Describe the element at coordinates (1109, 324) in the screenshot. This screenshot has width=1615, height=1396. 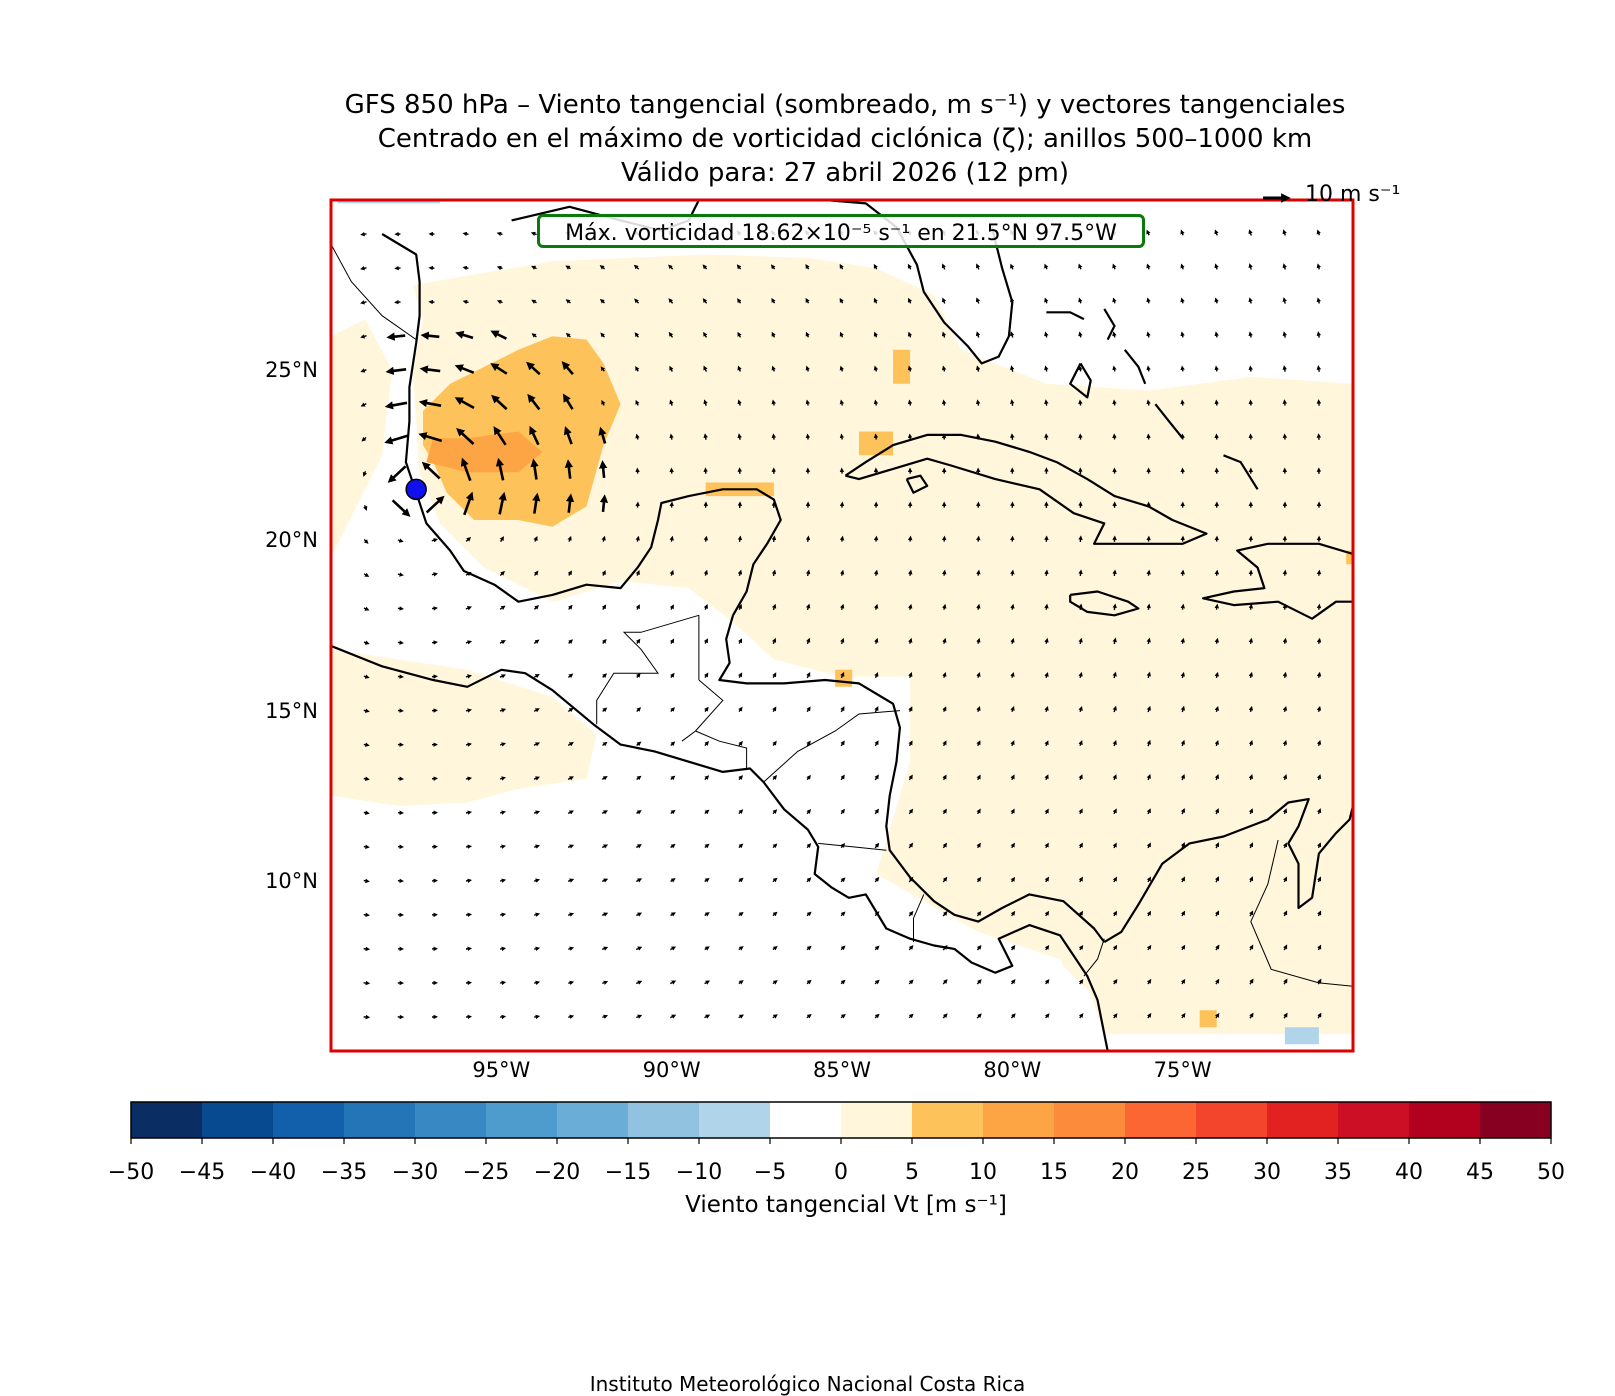
I see `coast-bahamas-abaco` at that location.